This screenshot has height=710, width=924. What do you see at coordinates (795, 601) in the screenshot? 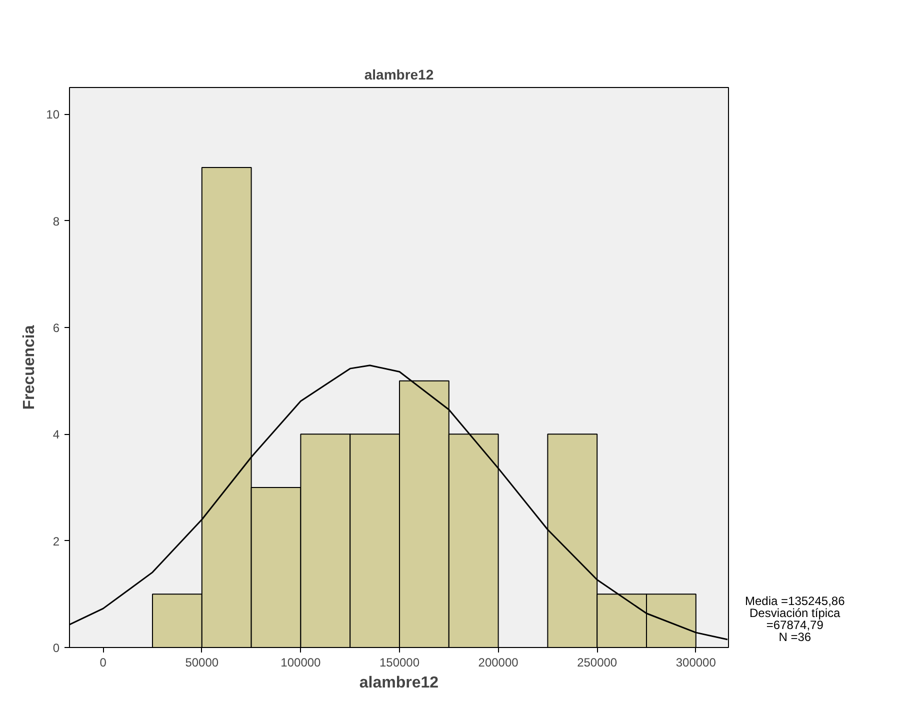
I see `text: Media =135245,86` at bounding box center [795, 601].